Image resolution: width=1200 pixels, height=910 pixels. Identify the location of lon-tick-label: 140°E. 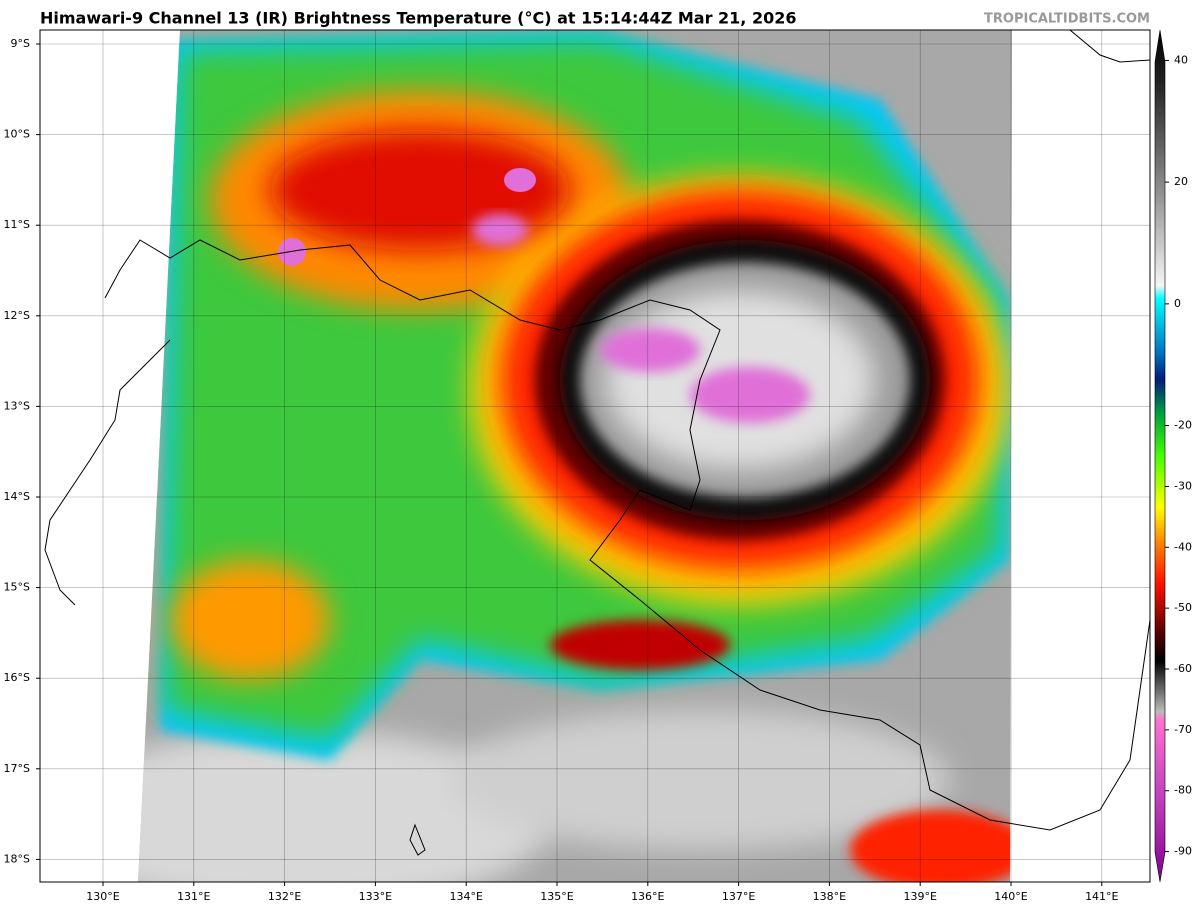
(1010, 896).